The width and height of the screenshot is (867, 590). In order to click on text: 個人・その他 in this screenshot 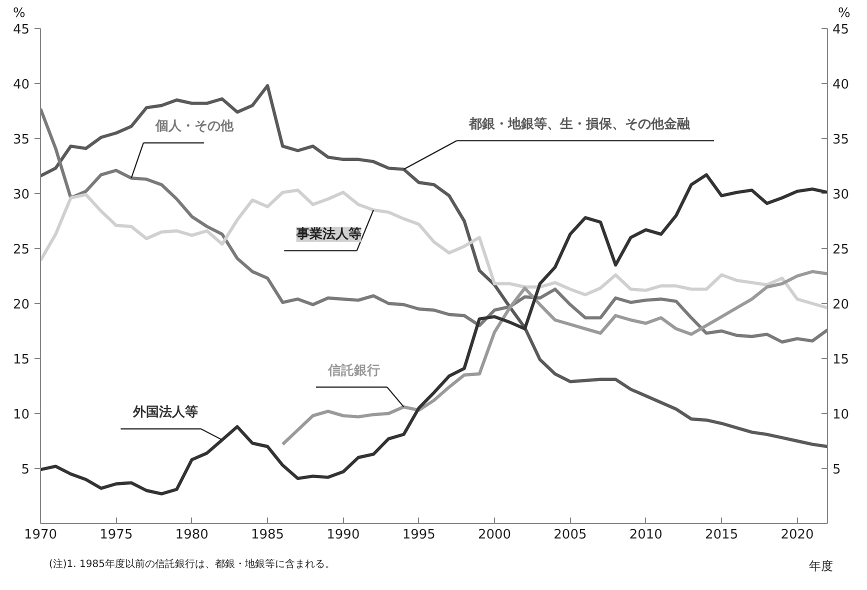, I will do `click(194, 126)`.